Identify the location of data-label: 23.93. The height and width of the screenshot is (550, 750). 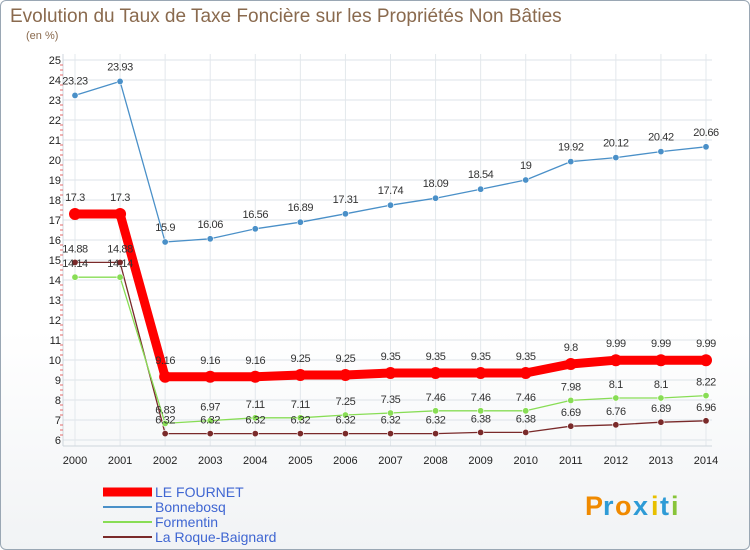
(120, 67).